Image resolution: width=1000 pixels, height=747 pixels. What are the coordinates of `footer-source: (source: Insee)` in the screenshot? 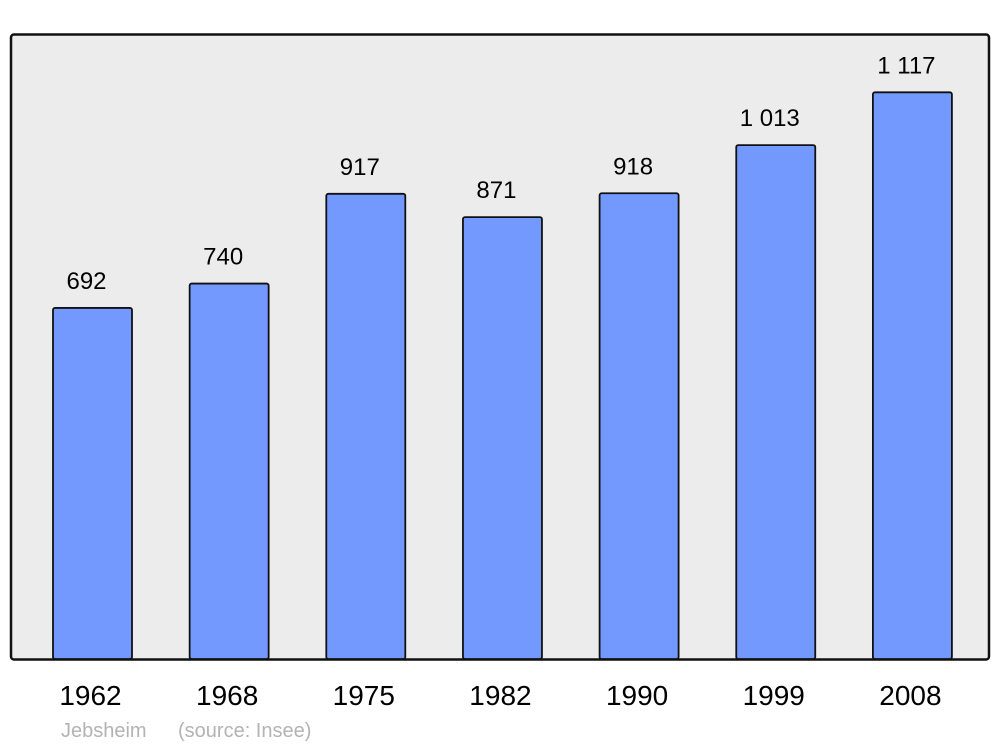 It's located at (244, 731).